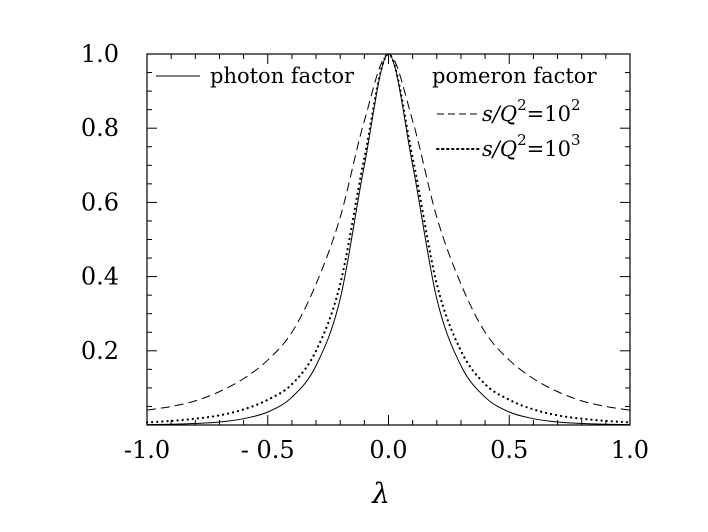  Describe the element at coordinates (514, 76) in the screenshot. I see `legend-pomeron-heading: pomeron factor` at that location.